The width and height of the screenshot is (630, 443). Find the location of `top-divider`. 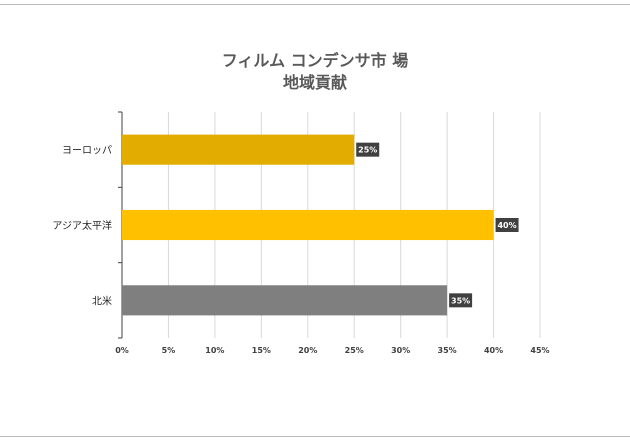

top-divider is located at coordinates (315, 4).